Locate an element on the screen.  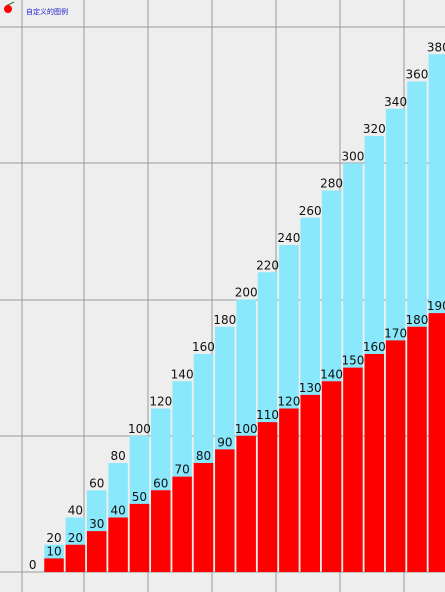
data-label-series-1-12: 240 is located at coordinates (288, 238).